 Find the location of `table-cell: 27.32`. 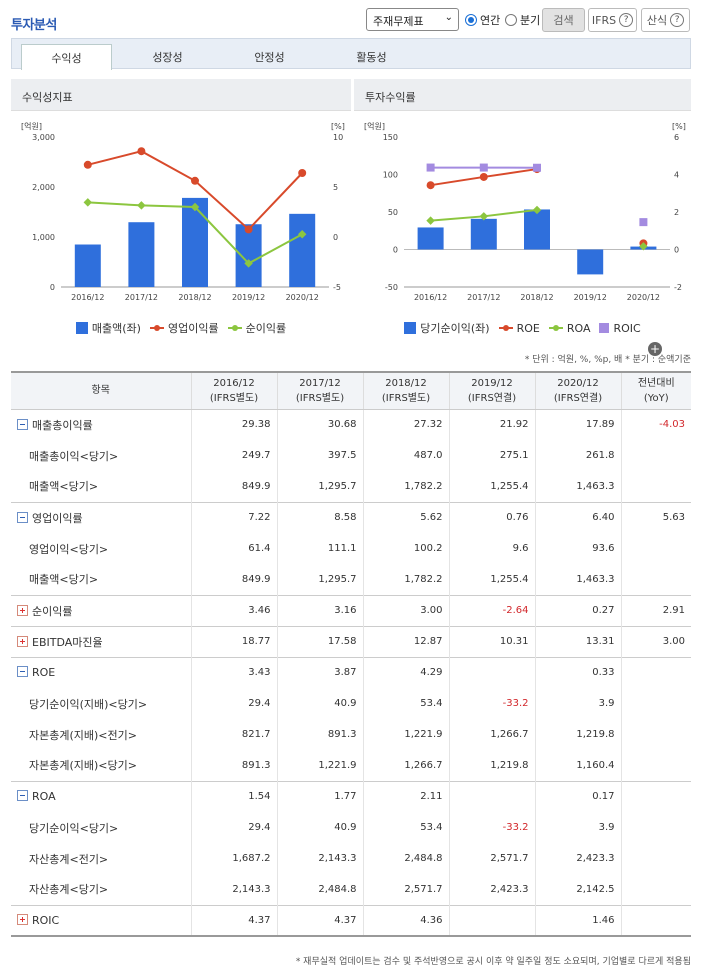

table-cell: 27.32 is located at coordinates (406, 424).